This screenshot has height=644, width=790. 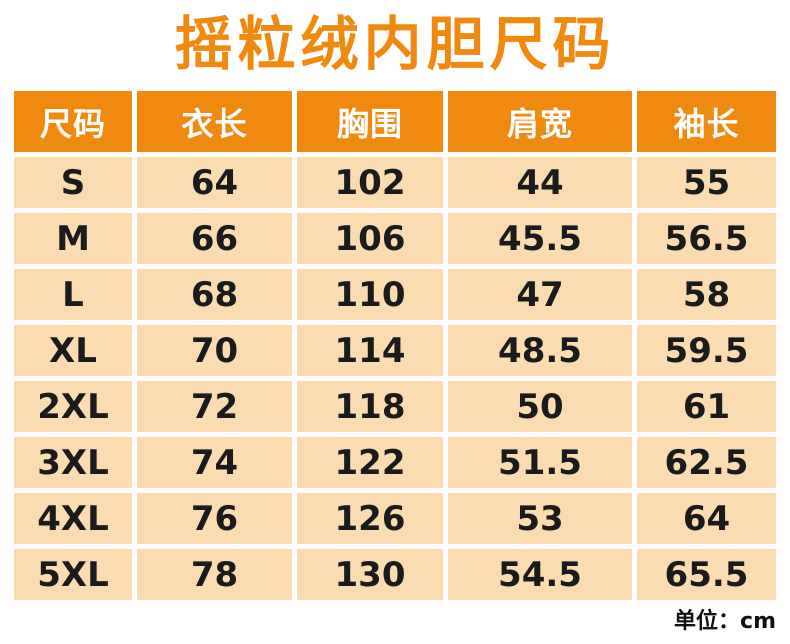 I want to click on column-header: 肩宽, so click(x=540, y=121).